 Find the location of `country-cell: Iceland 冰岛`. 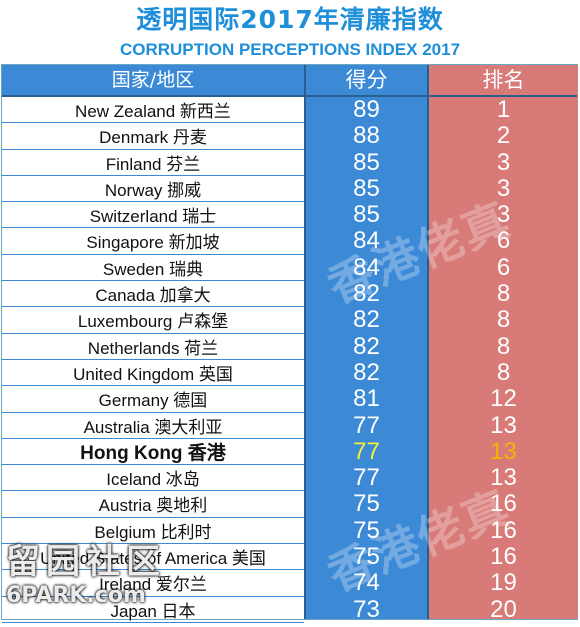

country-cell: Iceland 冰岛 is located at coordinates (153, 480).